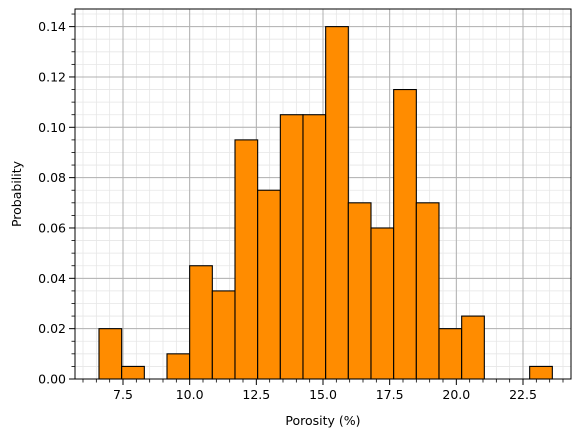 Image resolution: width=581 pixels, height=437 pixels. I want to click on y-tick-label: 0.12, so click(52, 76).